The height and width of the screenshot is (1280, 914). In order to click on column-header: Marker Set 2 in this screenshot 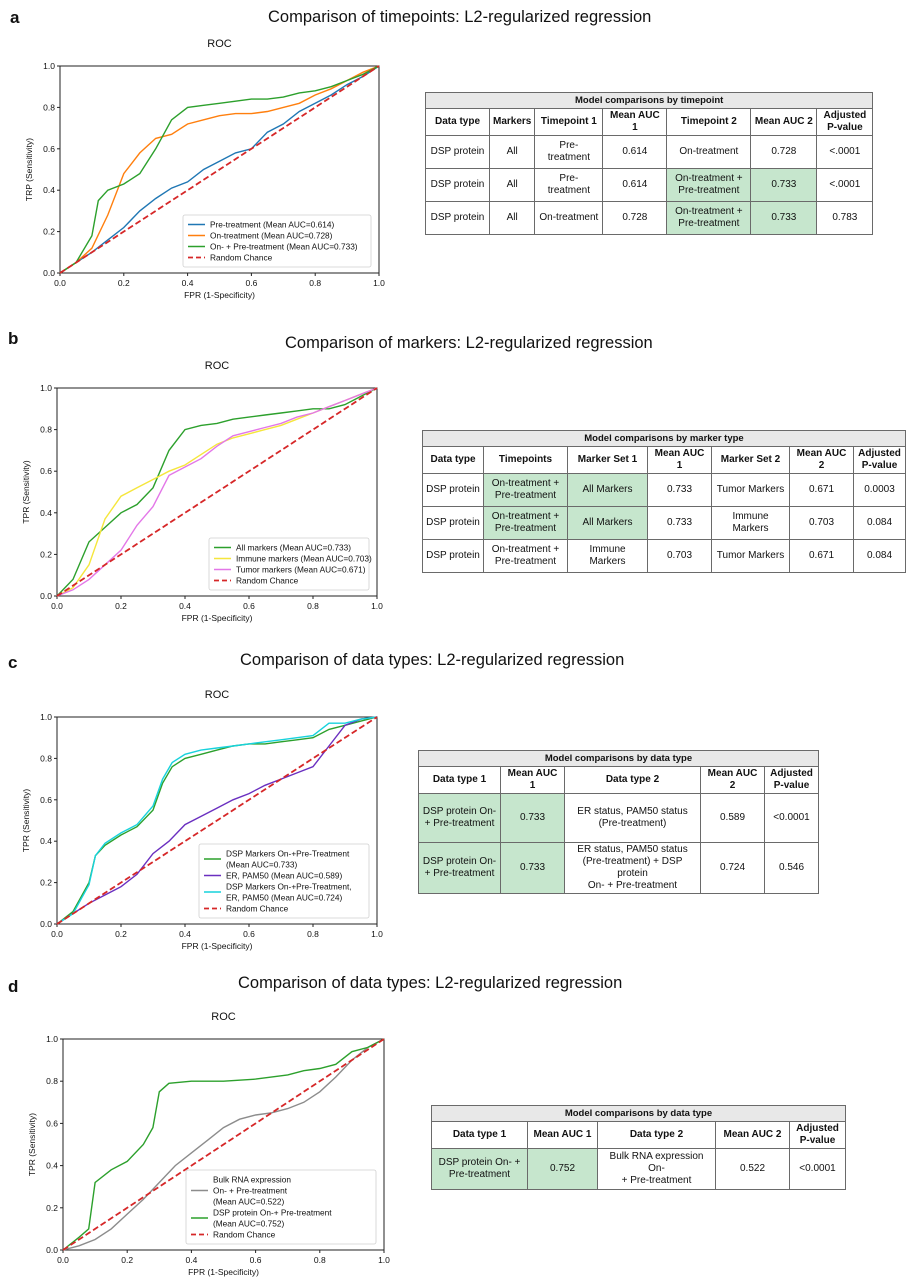, I will do `click(750, 460)`.